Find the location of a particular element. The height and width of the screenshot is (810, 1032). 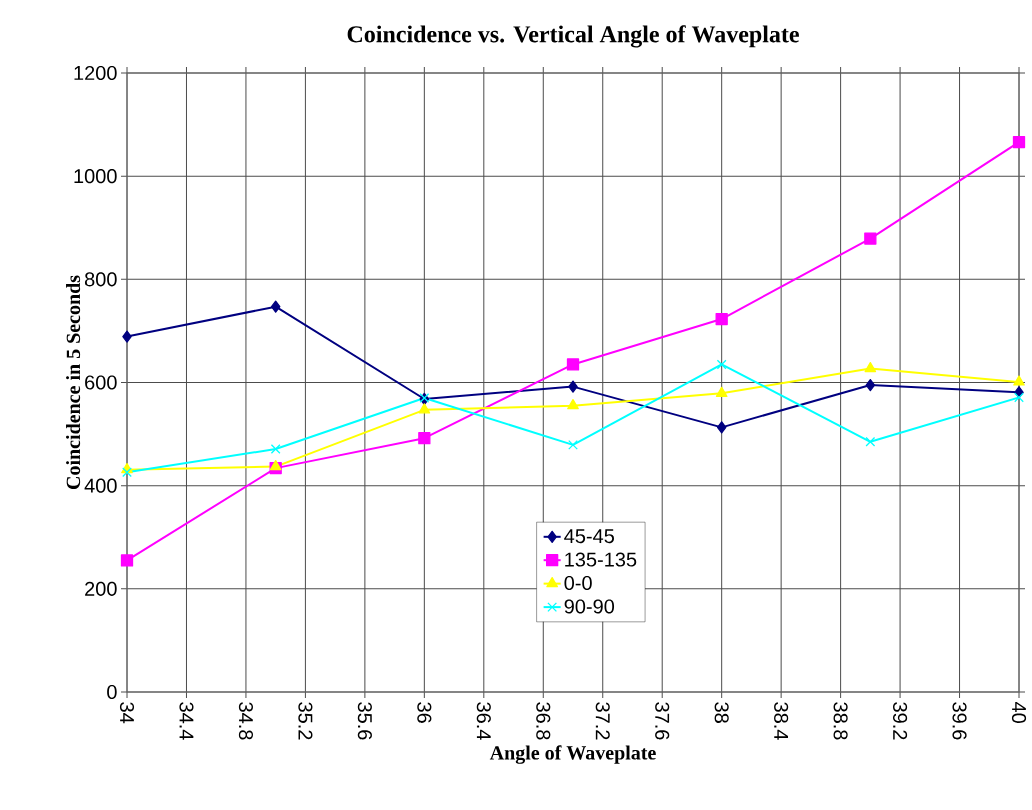

x-tick-label: 38.4 is located at coordinates (781, 721).